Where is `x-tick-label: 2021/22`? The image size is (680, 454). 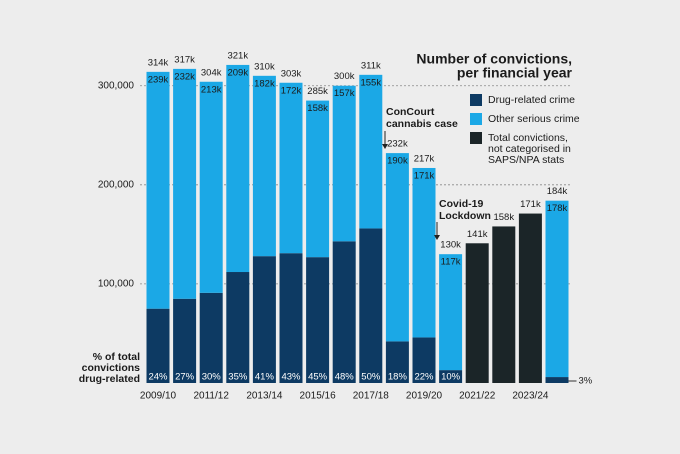
x-tick-label: 2021/22 is located at coordinates (477, 396).